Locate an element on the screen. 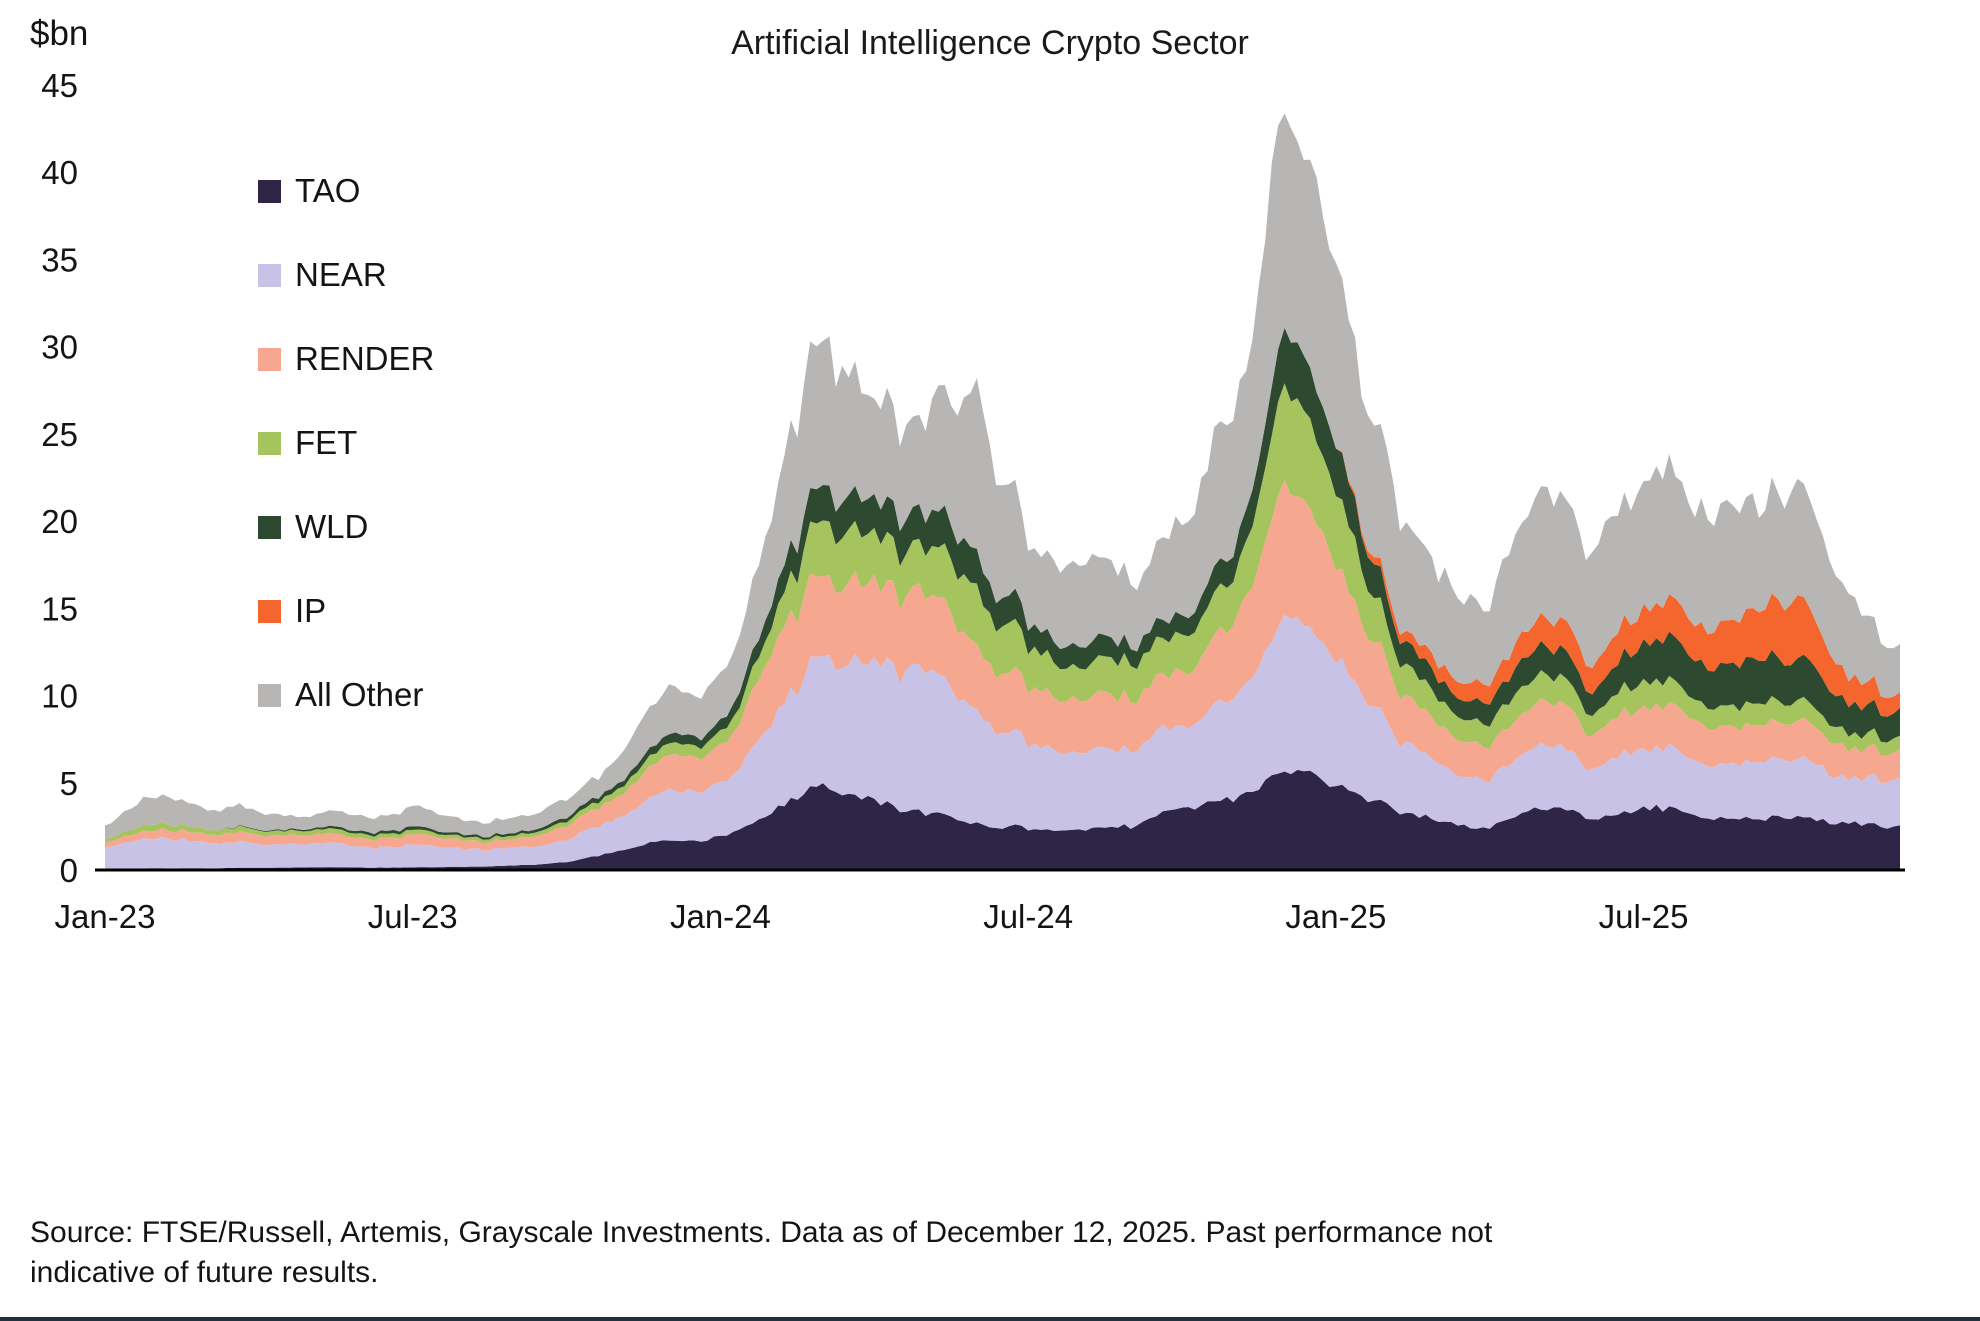  y-axis-tick-label: 45 is located at coordinates (59, 85).